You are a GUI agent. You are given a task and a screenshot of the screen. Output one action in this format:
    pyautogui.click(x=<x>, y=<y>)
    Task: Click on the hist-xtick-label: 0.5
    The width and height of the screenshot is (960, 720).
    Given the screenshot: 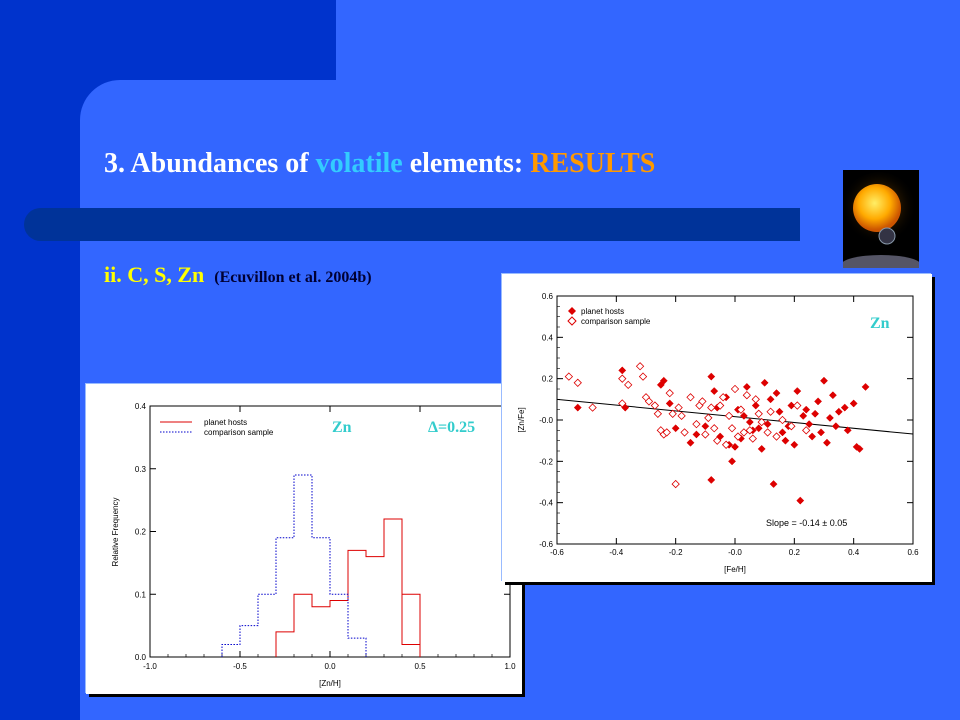 What is the action you would take?
    pyautogui.click(x=420, y=666)
    